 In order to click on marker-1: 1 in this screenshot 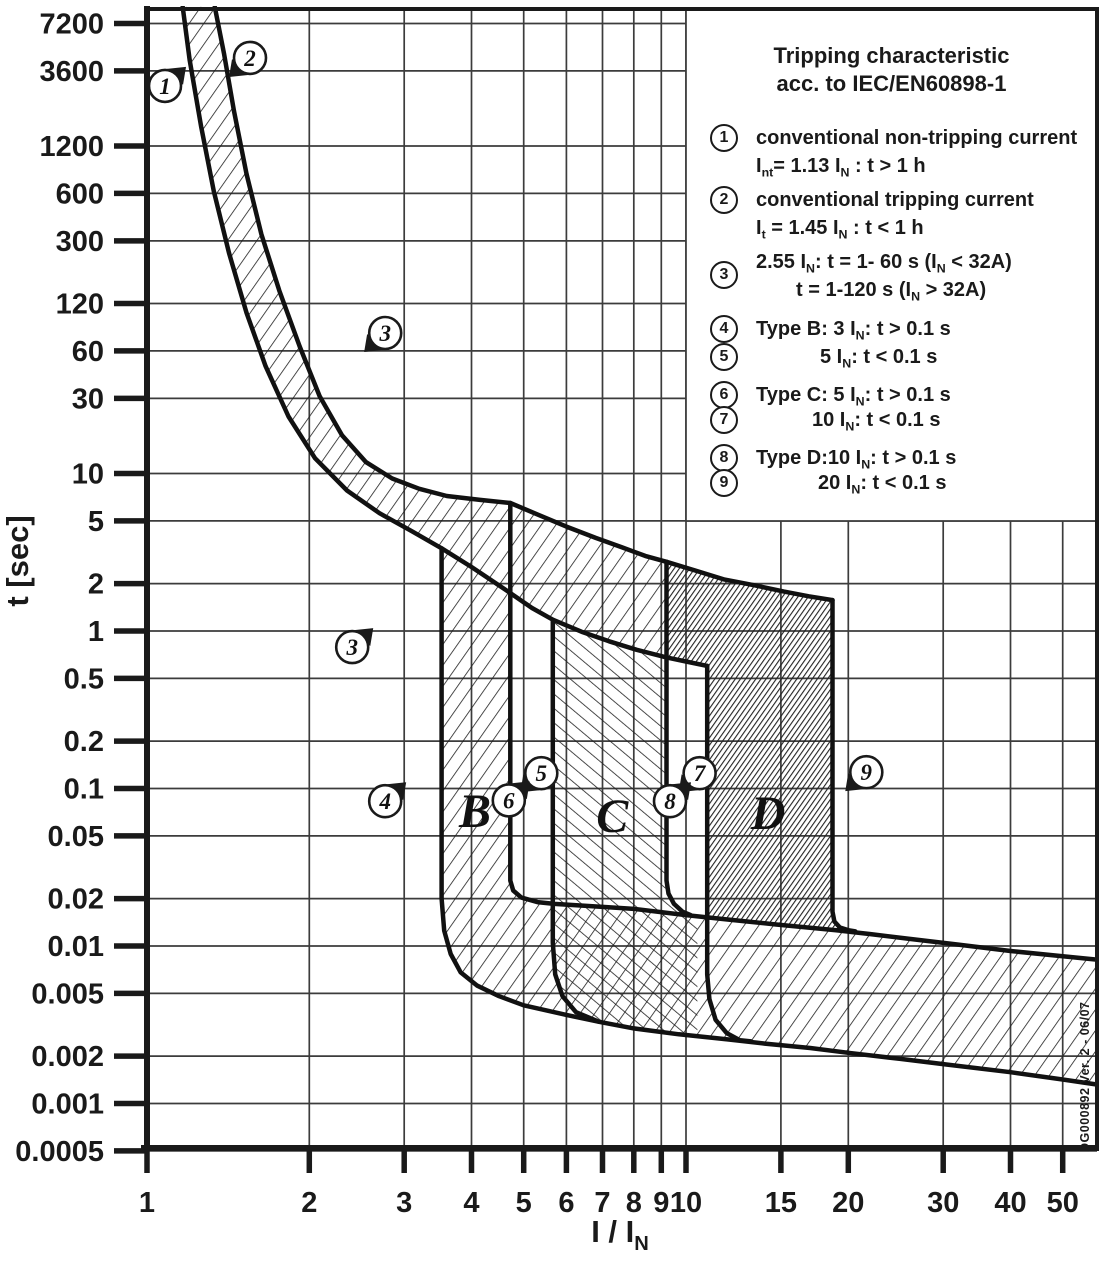, I will do `click(167, 85)`.